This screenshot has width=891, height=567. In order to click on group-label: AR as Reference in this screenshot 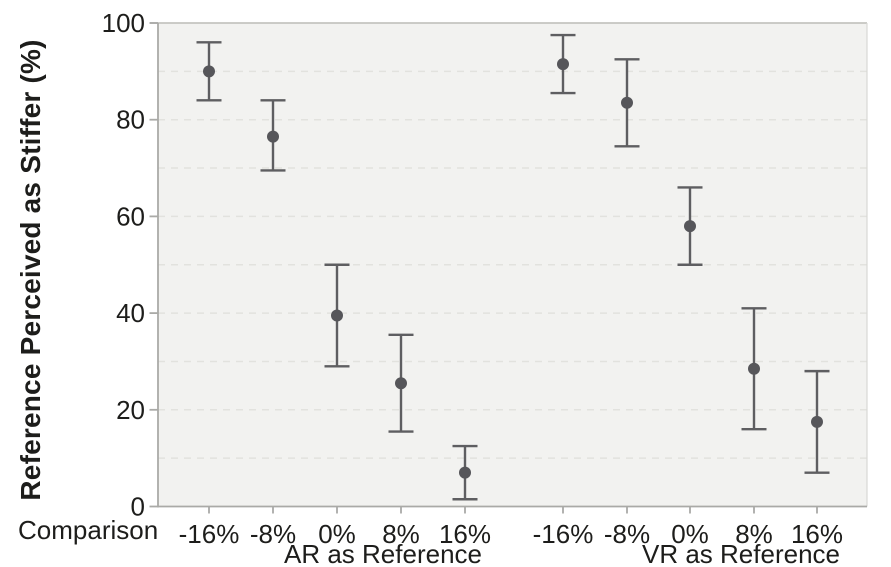, I will do `click(383, 553)`.